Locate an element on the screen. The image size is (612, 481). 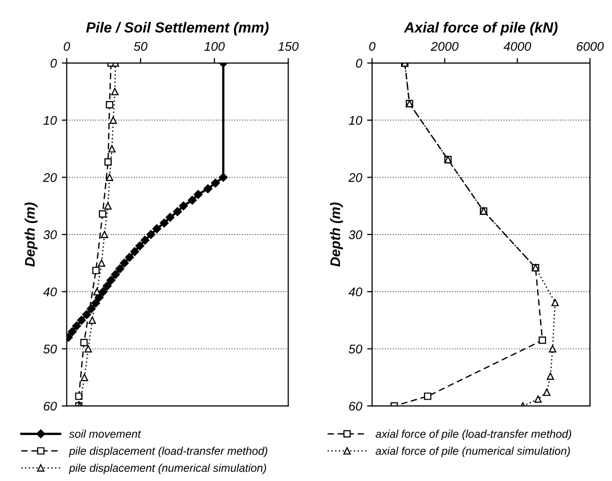
legend-label: axial force of pile (load-transfer method) is located at coordinates (474, 435).